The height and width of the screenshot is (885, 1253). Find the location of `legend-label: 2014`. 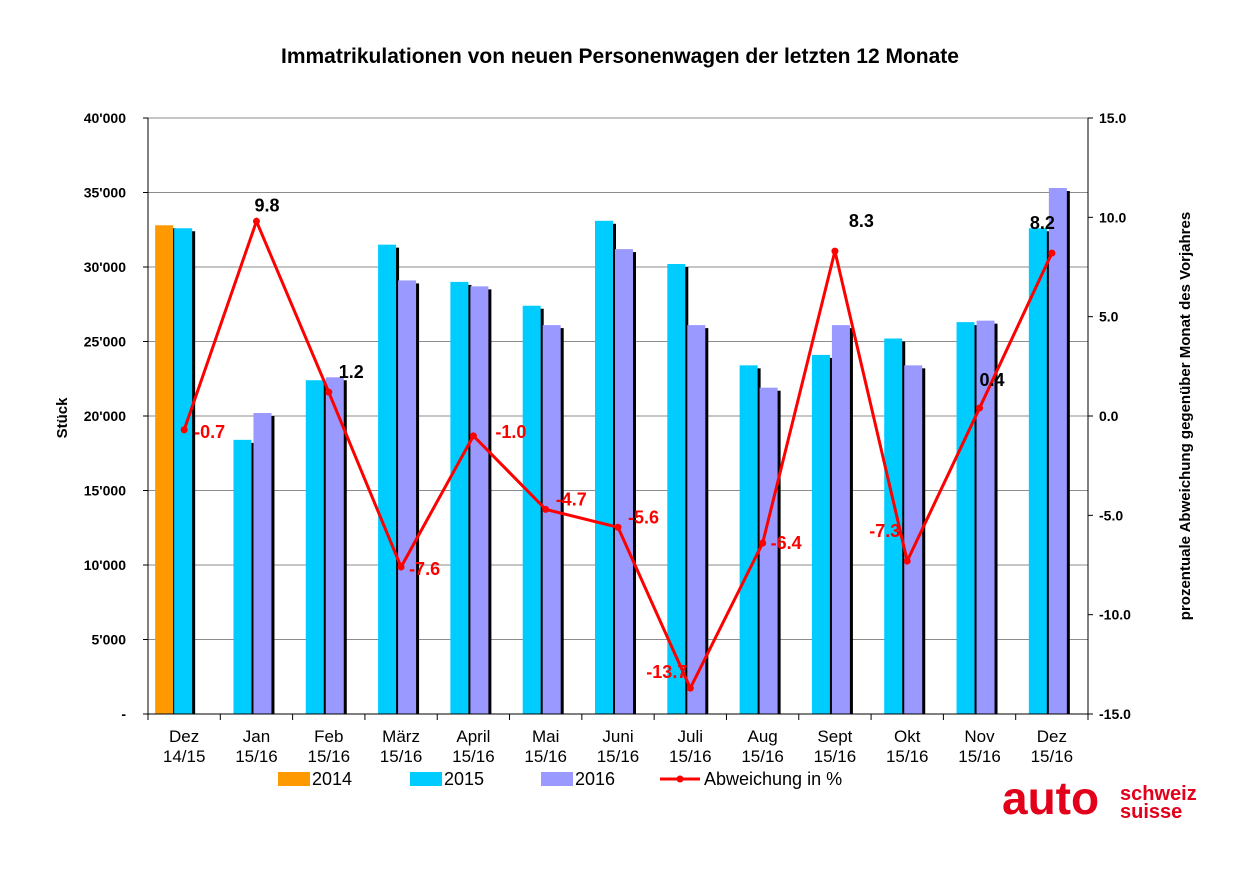

legend-label: 2014 is located at coordinates (332, 779).